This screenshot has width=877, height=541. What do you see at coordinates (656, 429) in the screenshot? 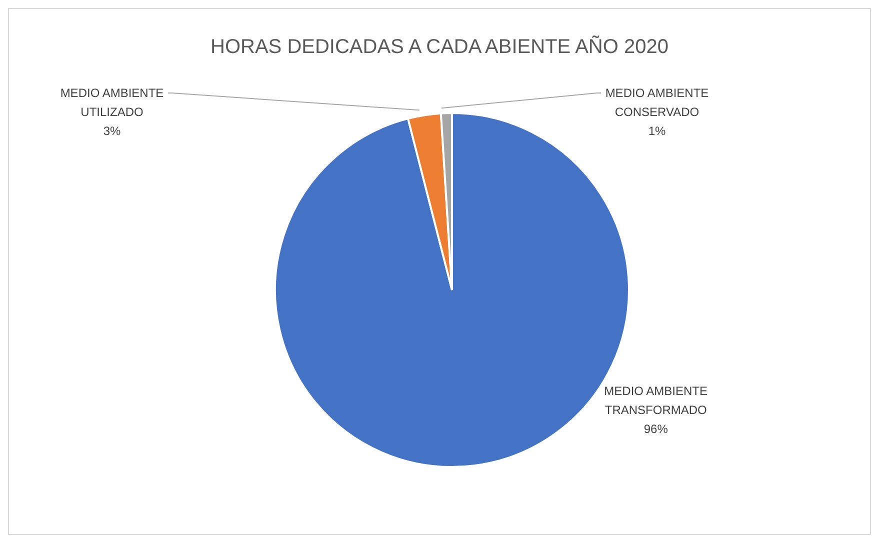
I see `data-label: 96%` at bounding box center [656, 429].